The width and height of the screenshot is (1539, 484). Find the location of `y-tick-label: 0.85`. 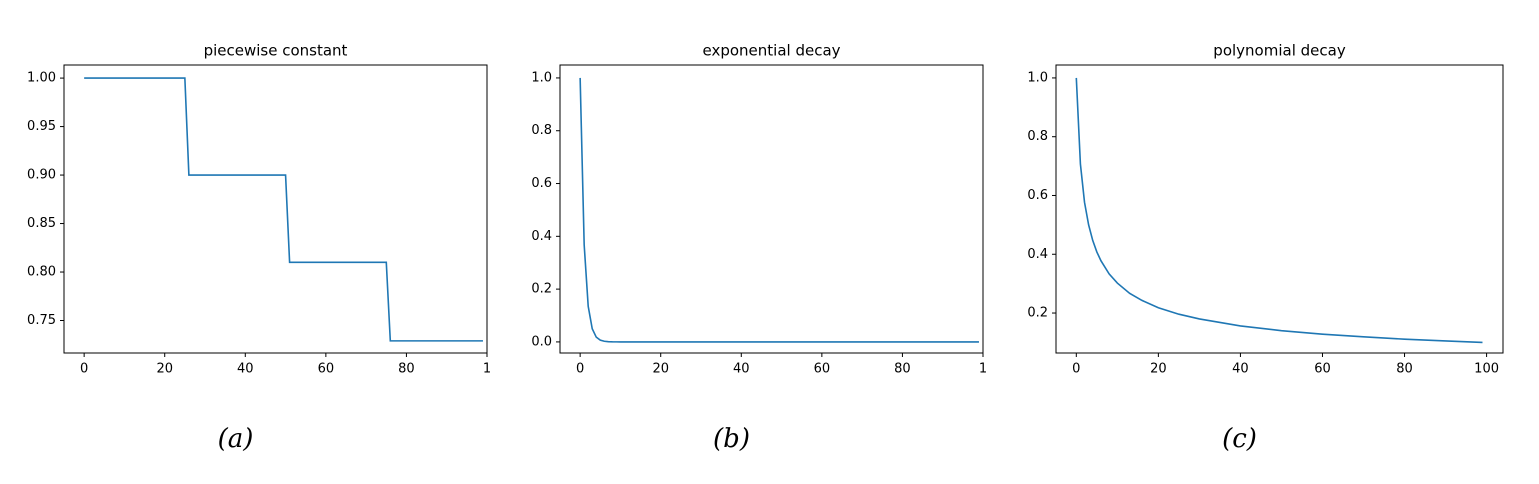

y-tick-label: 0.85 is located at coordinates (41, 223).